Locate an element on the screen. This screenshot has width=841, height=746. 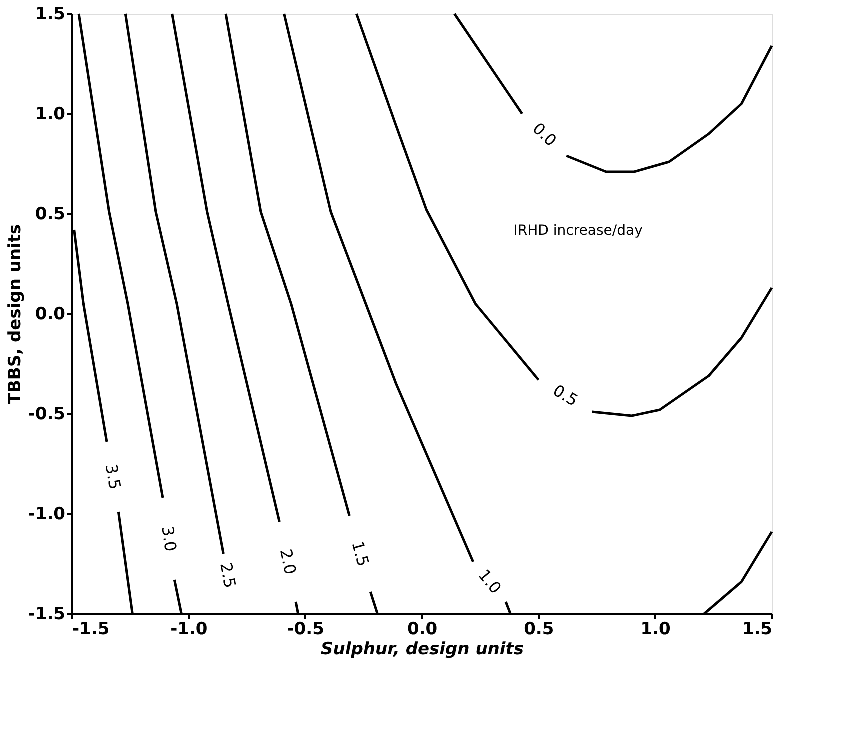
y-tick-label: 1.5 is located at coordinates (50, 14).